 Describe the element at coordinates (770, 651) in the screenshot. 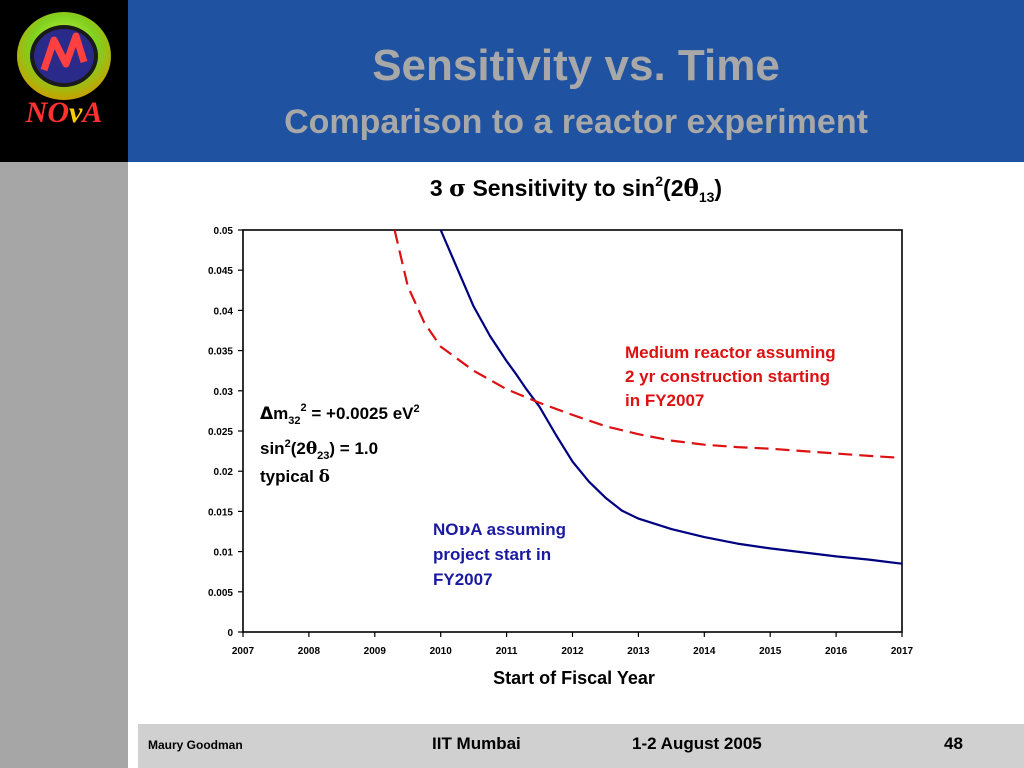

I see `x-tick-label: 2015` at that location.